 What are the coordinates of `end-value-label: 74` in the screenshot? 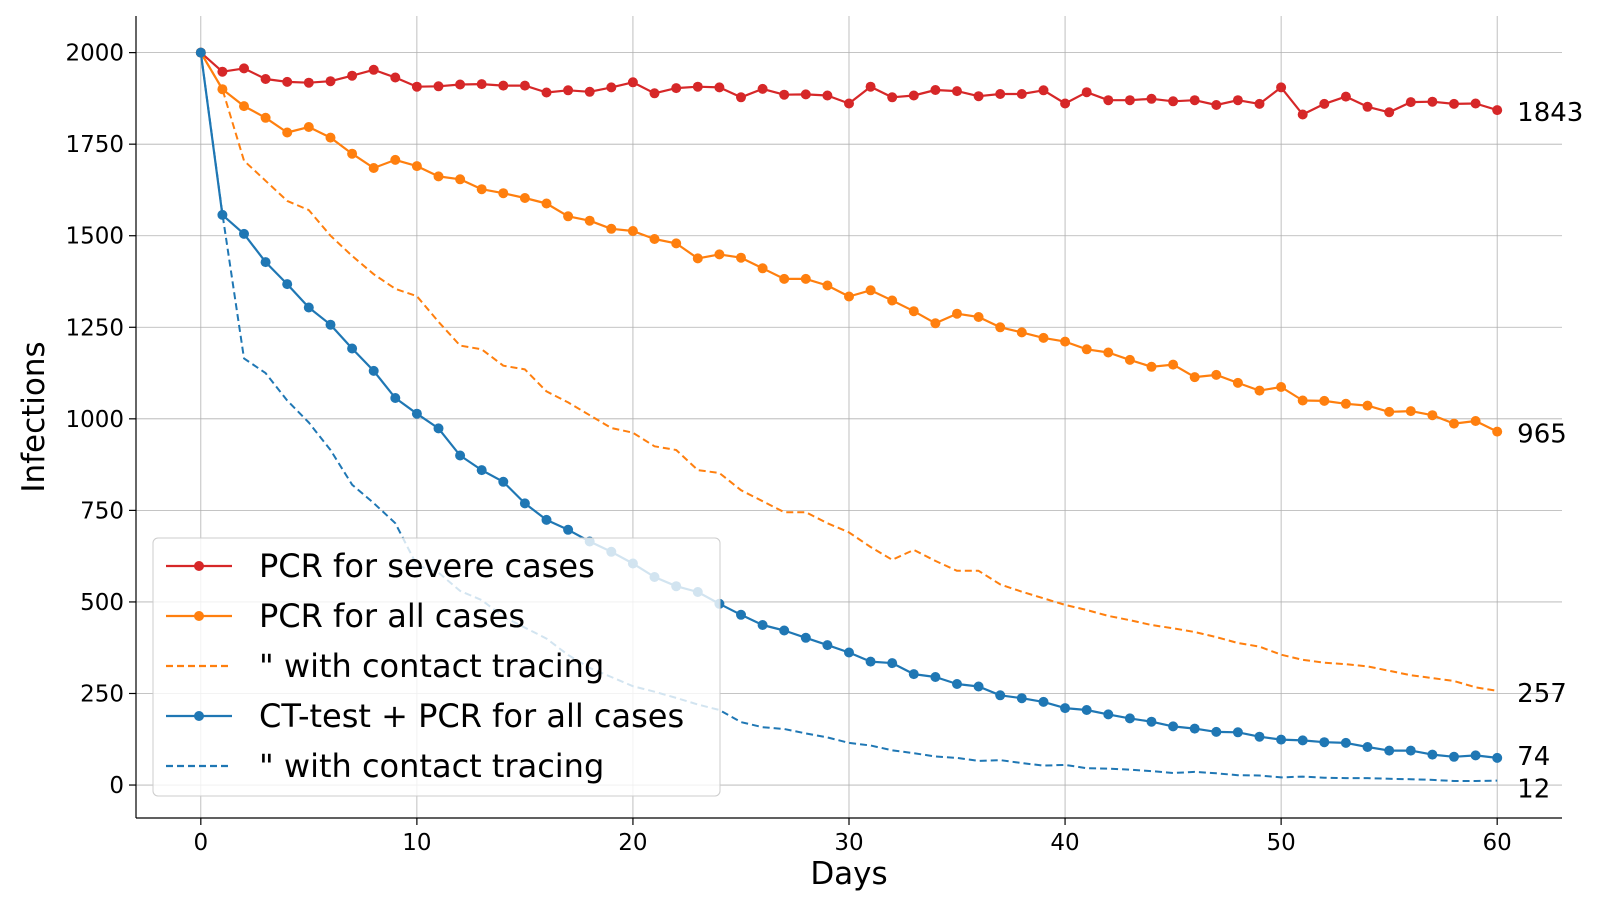 It's located at (1533, 757).